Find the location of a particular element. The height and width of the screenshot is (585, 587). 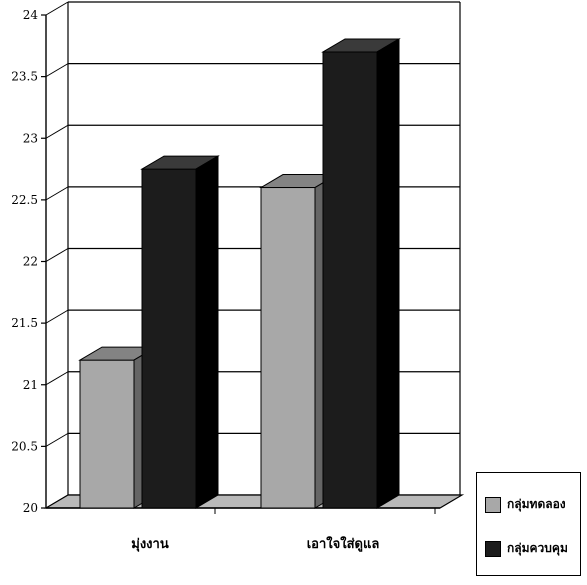

y-tick-label: 23 is located at coordinates (30, 138).